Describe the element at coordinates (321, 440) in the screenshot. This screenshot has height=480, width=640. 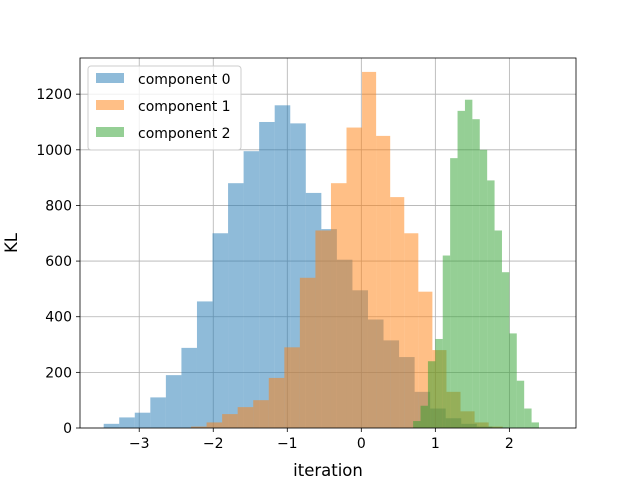
I see `x-axis-ticks: −3 −2 −1 0 1 2` at that location.